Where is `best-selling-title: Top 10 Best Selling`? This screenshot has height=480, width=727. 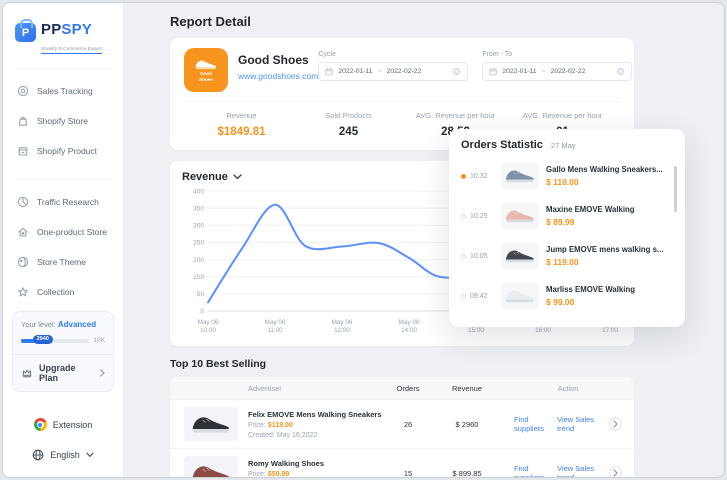 best-selling-title: Top 10 Best Selling is located at coordinates (218, 364).